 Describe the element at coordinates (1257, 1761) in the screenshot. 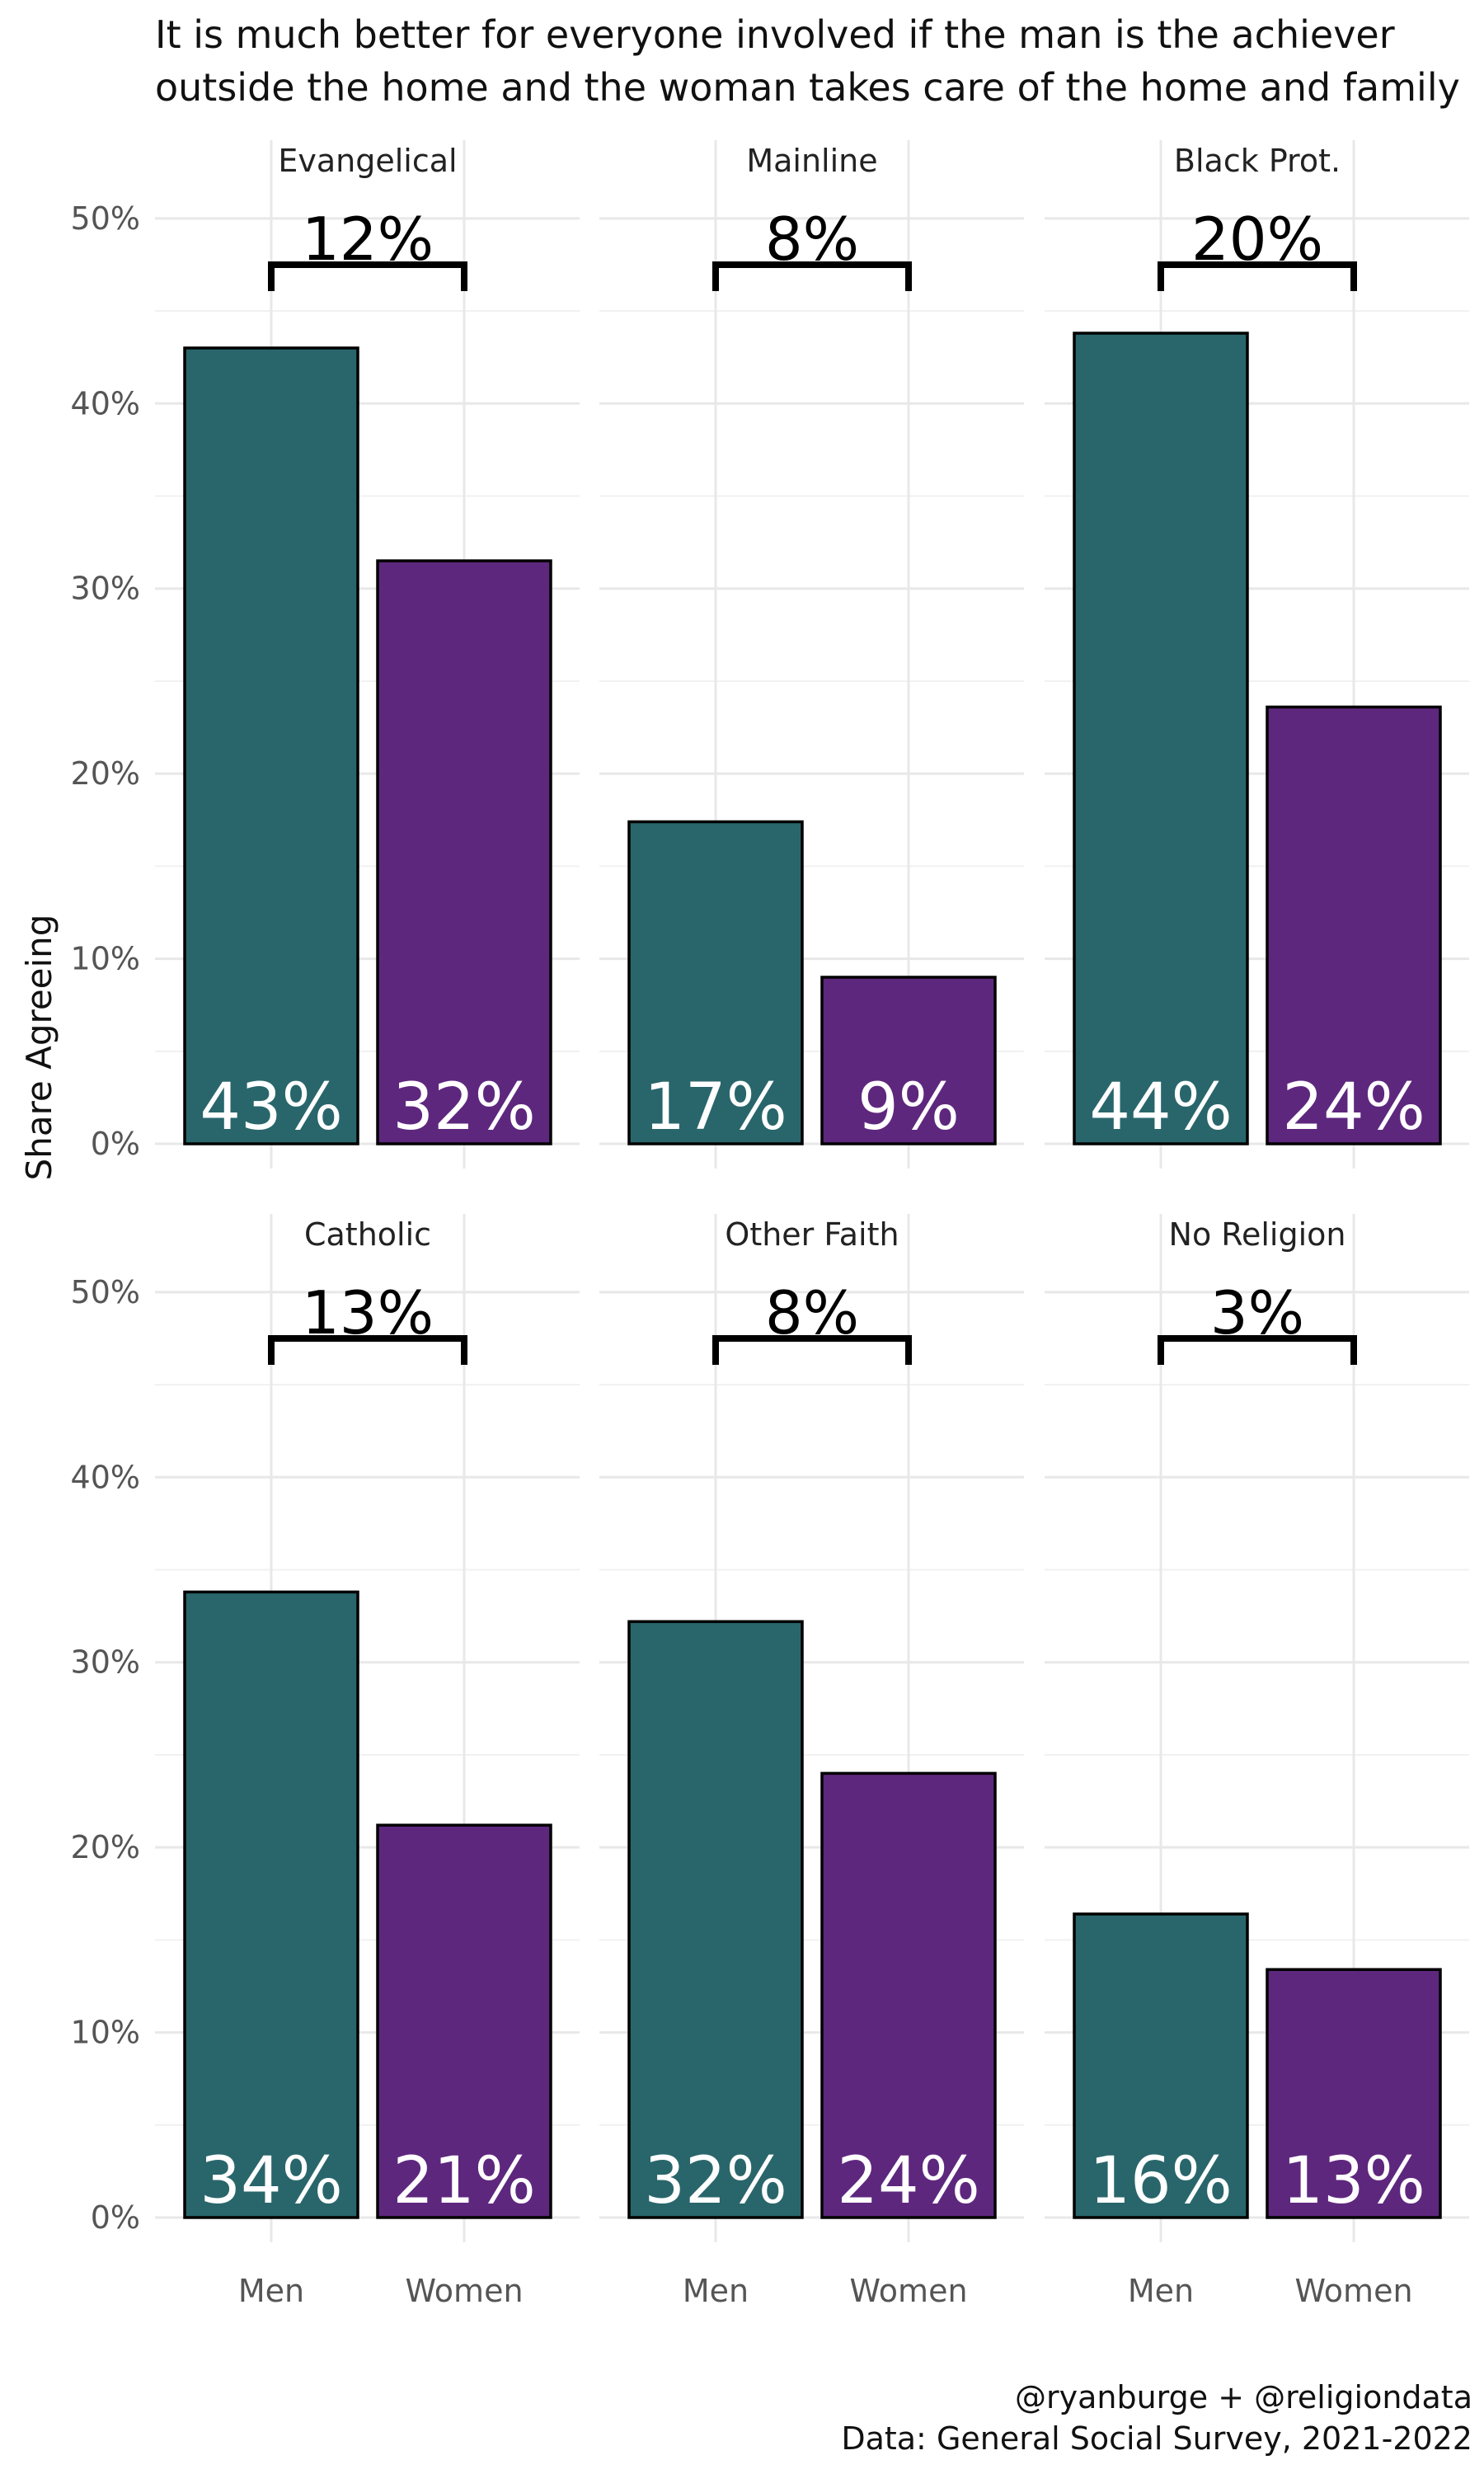

I see `facet-panel: No Religion 16% 13% 3% Men Women` at that location.